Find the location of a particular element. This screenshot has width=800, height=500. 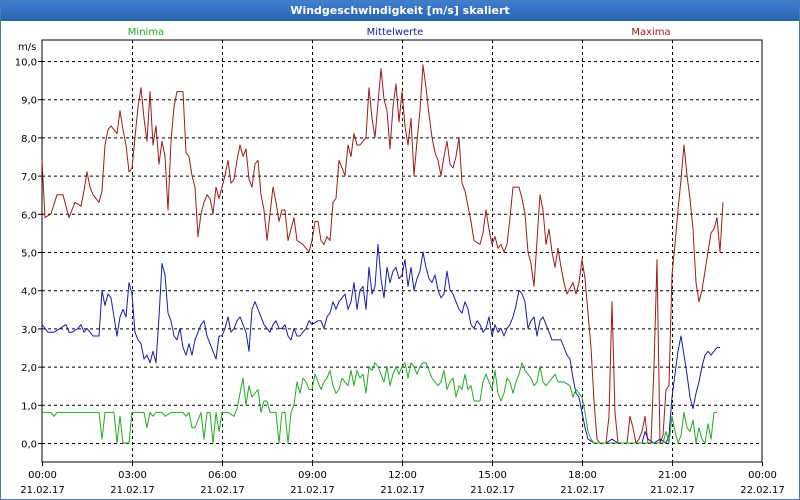

y-tick-label: 6,0 is located at coordinates (29, 215).